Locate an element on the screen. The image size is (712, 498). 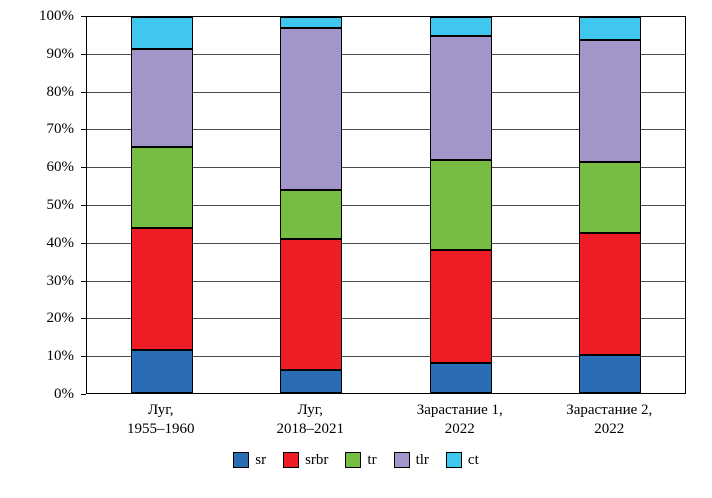
x-category-label: Зарастание 2, 2022 is located at coordinates (609, 420).